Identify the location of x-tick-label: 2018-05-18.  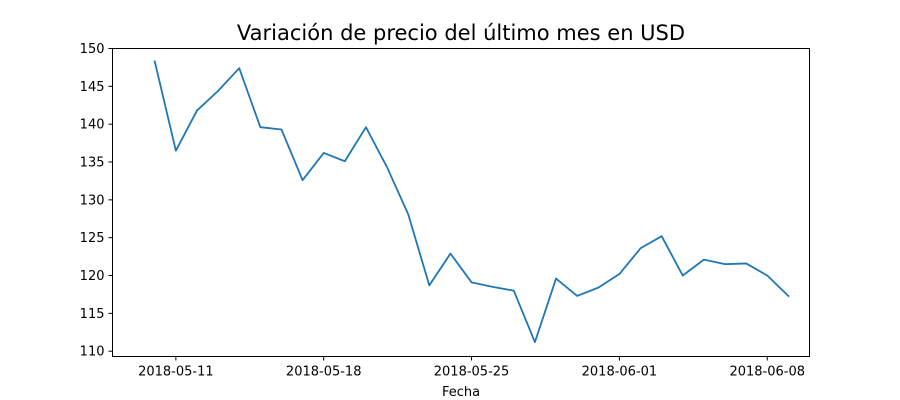
(324, 372).